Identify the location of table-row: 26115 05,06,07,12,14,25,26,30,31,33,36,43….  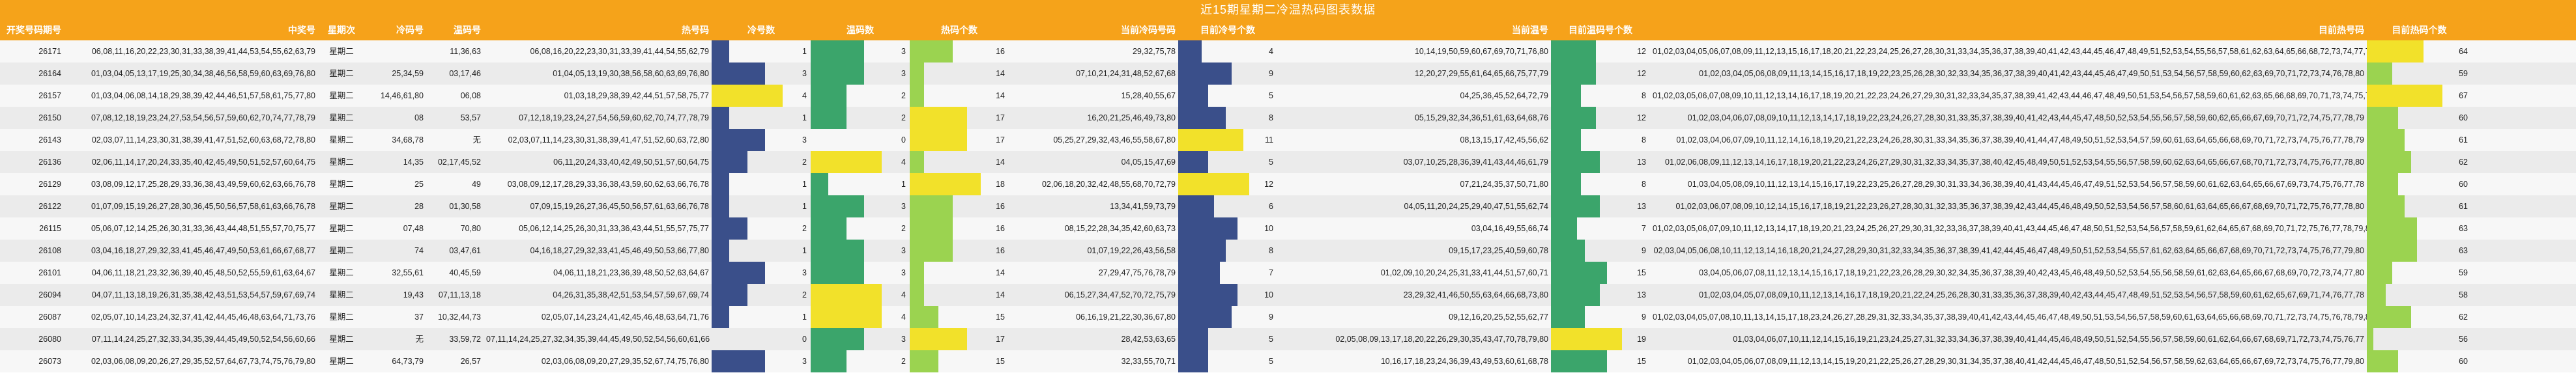
(1288, 228).